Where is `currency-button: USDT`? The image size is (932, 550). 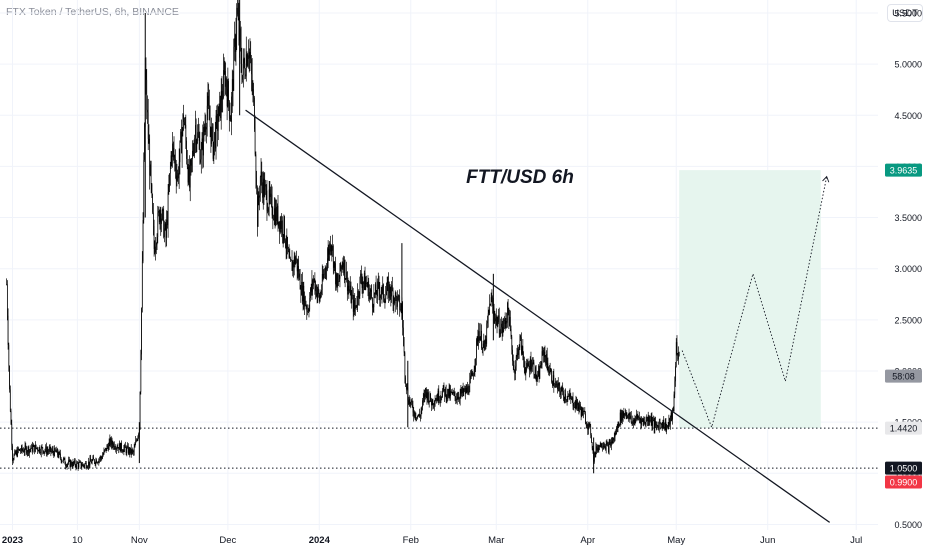
currency-button: USDT is located at coordinates (905, 13).